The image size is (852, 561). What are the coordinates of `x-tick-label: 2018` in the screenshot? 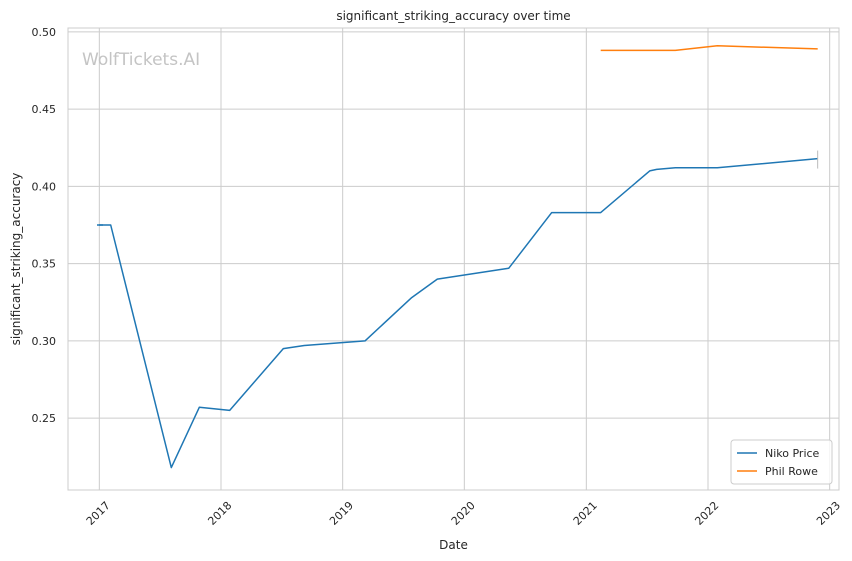 It's located at (219, 513).